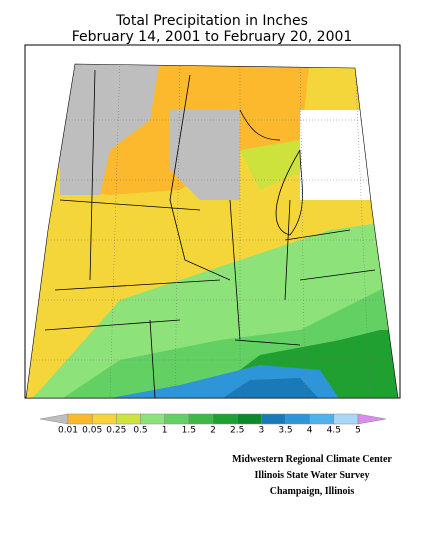 This screenshot has height=550, width=425. What do you see at coordinates (272, 165) in the screenshot?
I see `region-yg` at bounding box center [272, 165].